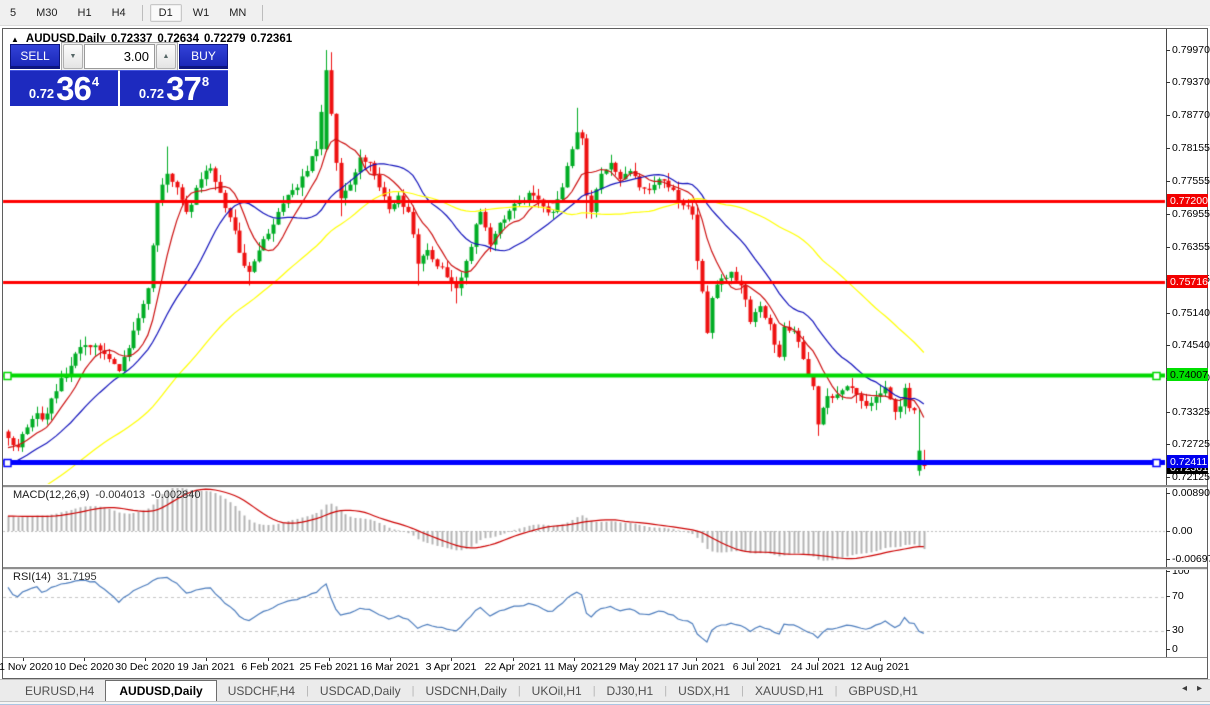 The width and height of the screenshot is (1210, 705). Describe the element at coordinates (360, 691) in the screenshot. I see `tab-usdcad-daily: USDCAD,Daily` at that location.